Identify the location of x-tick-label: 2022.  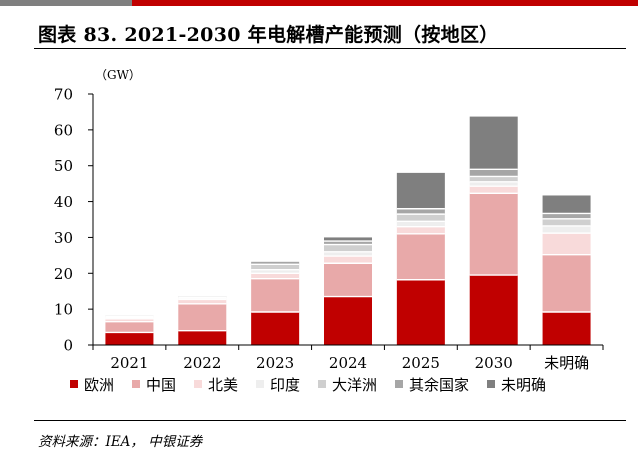
(202, 363).